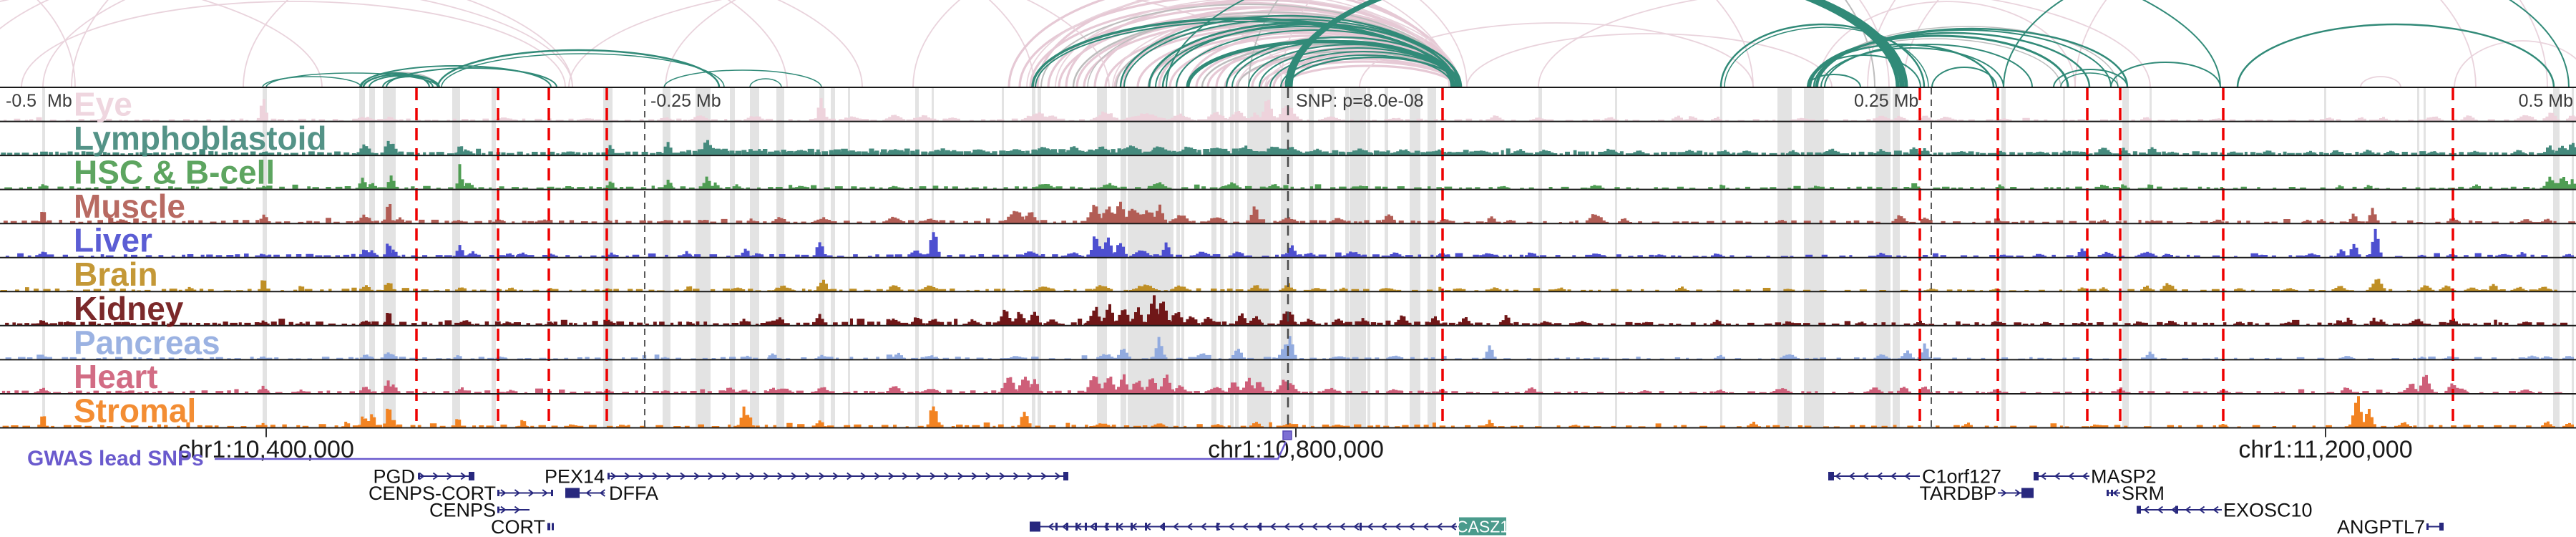 This screenshot has height=537, width=2576. What do you see at coordinates (1957, 493) in the screenshot?
I see `svg-text: TARDBP` at bounding box center [1957, 493].